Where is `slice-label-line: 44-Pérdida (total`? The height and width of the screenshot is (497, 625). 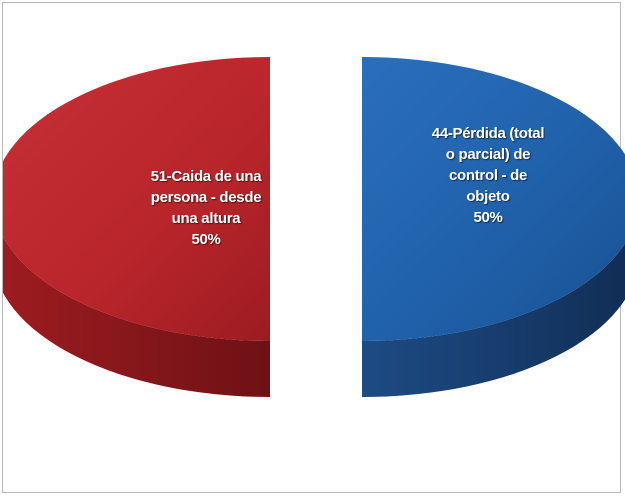 slice-label-line: 44-Pérdida (total is located at coordinates (488, 133).